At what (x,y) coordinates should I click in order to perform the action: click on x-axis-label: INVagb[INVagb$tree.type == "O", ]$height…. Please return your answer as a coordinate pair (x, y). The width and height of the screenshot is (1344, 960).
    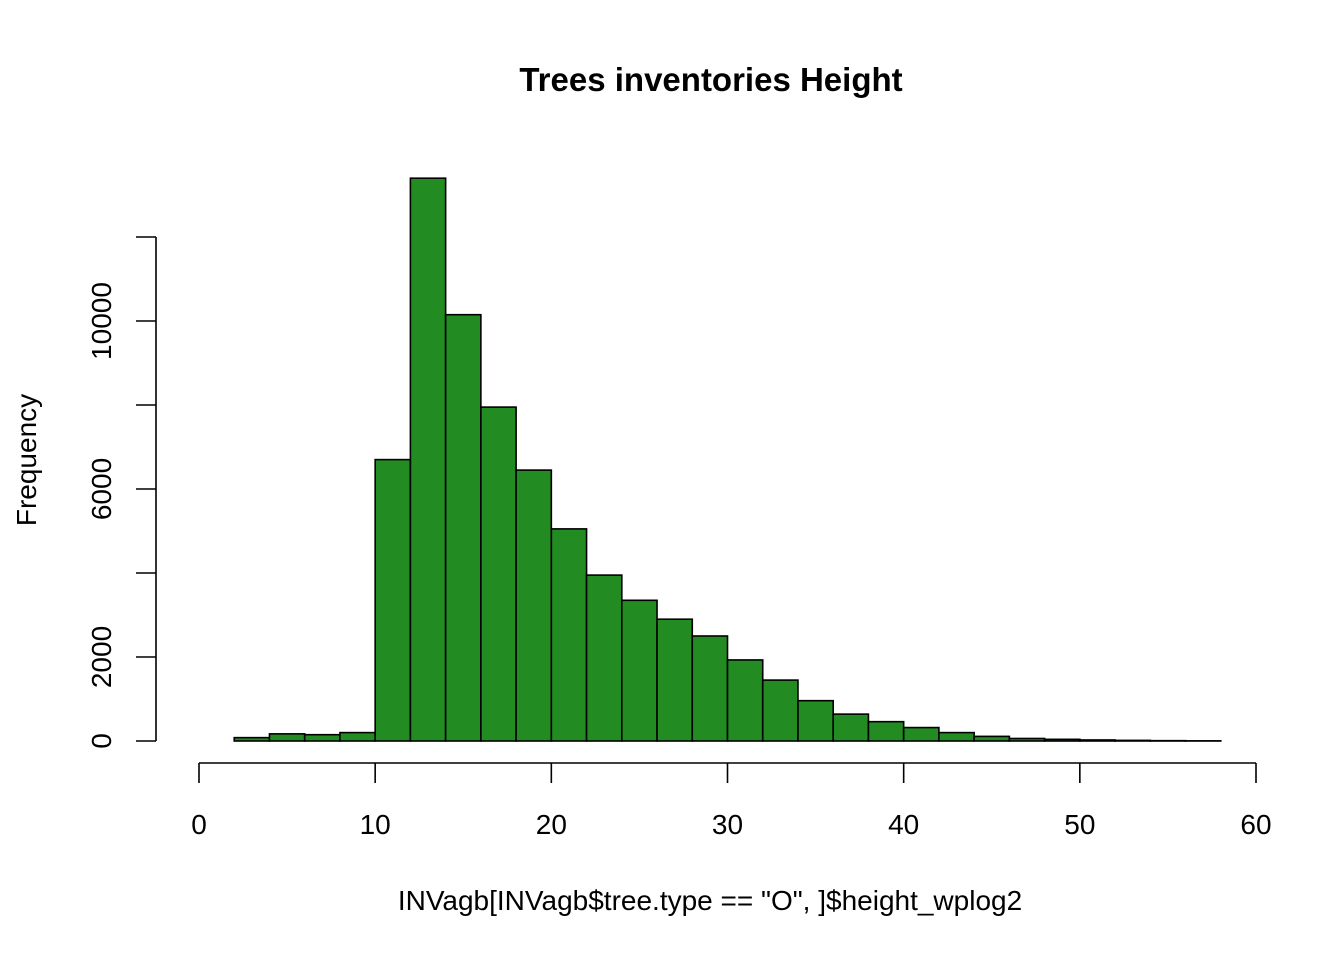
    Looking at the image, I should click on (710, 900).